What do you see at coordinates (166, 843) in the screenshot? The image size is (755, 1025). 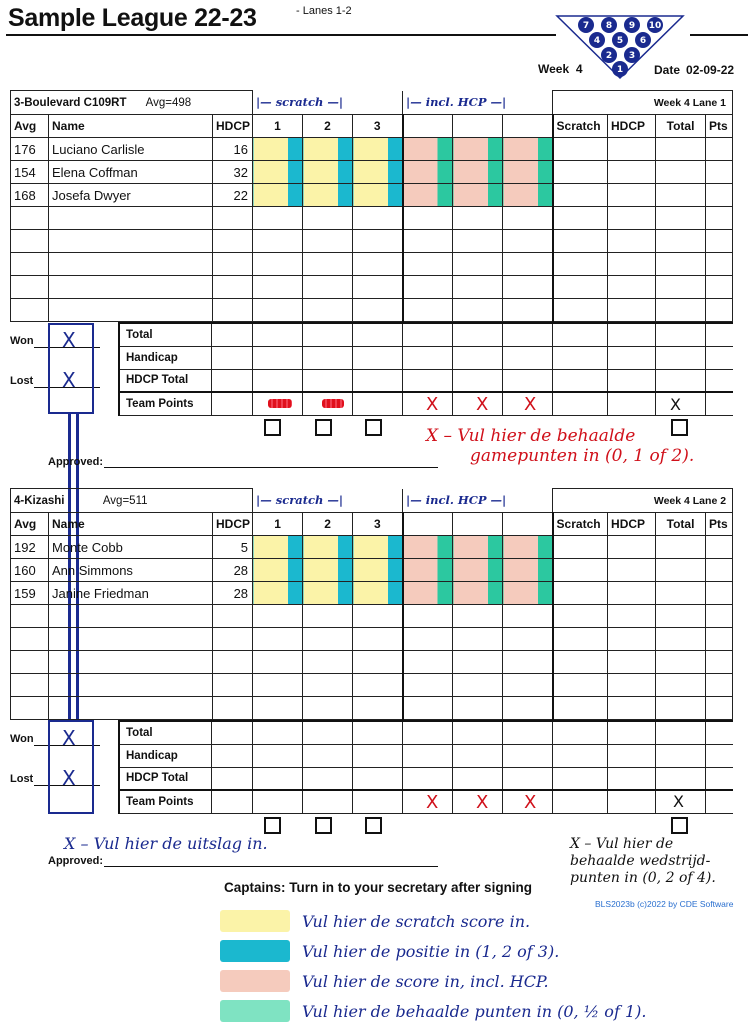 I see `blue-note: X – Vul hier de uitslag in.` at bounding box center [166, 843].